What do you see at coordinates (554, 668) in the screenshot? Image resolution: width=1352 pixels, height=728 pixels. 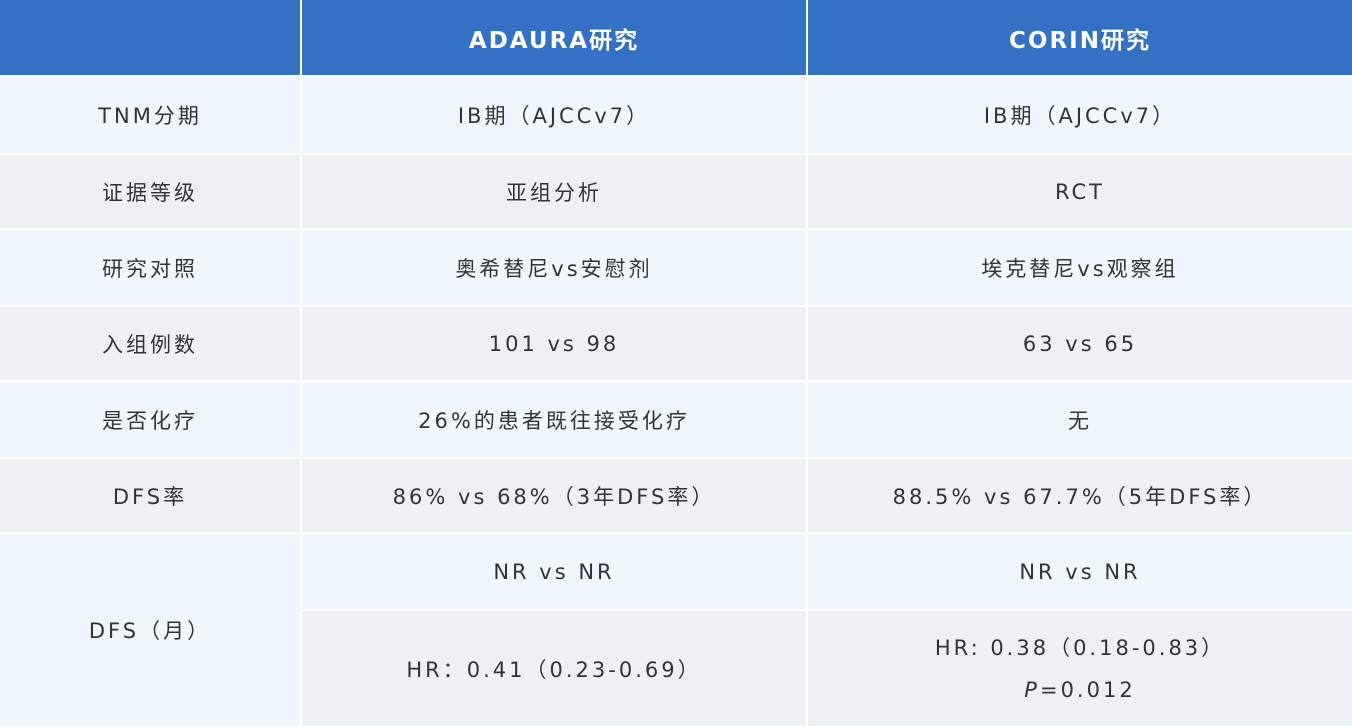 I see `cell-adaura-hr: HR：0.41（0.23-0.69）` at bounding box center [554, 668].